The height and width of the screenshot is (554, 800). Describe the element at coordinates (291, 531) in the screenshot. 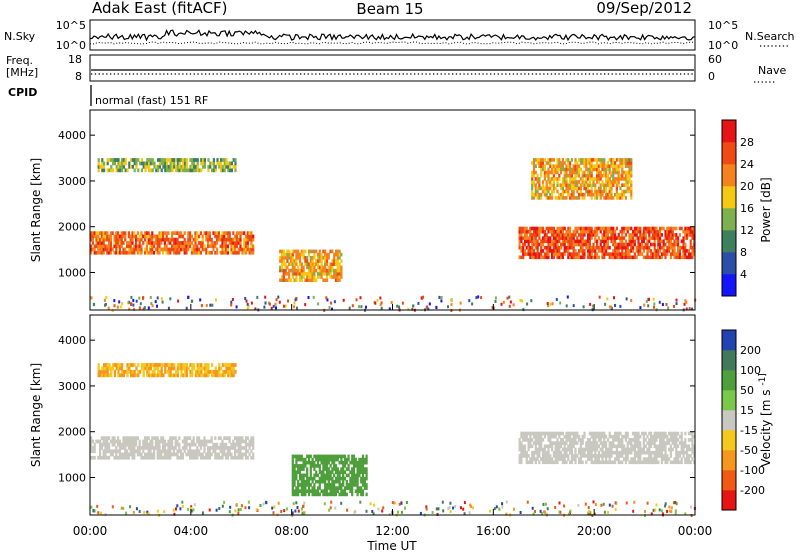

I see `x-tick-label: 08:00` at that location.